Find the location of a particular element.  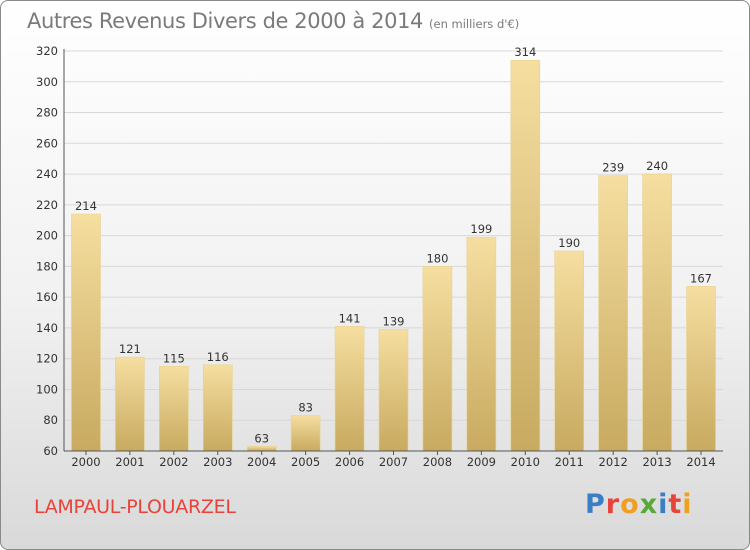

x-tick-label: 2001 is located at coordinates (129, 462).